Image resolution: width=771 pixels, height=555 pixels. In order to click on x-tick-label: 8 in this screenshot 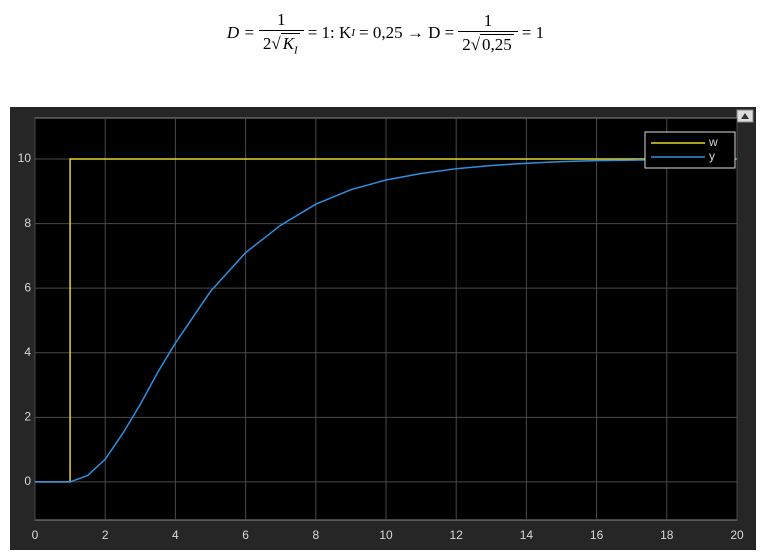, I will do `click(315, 535)`.